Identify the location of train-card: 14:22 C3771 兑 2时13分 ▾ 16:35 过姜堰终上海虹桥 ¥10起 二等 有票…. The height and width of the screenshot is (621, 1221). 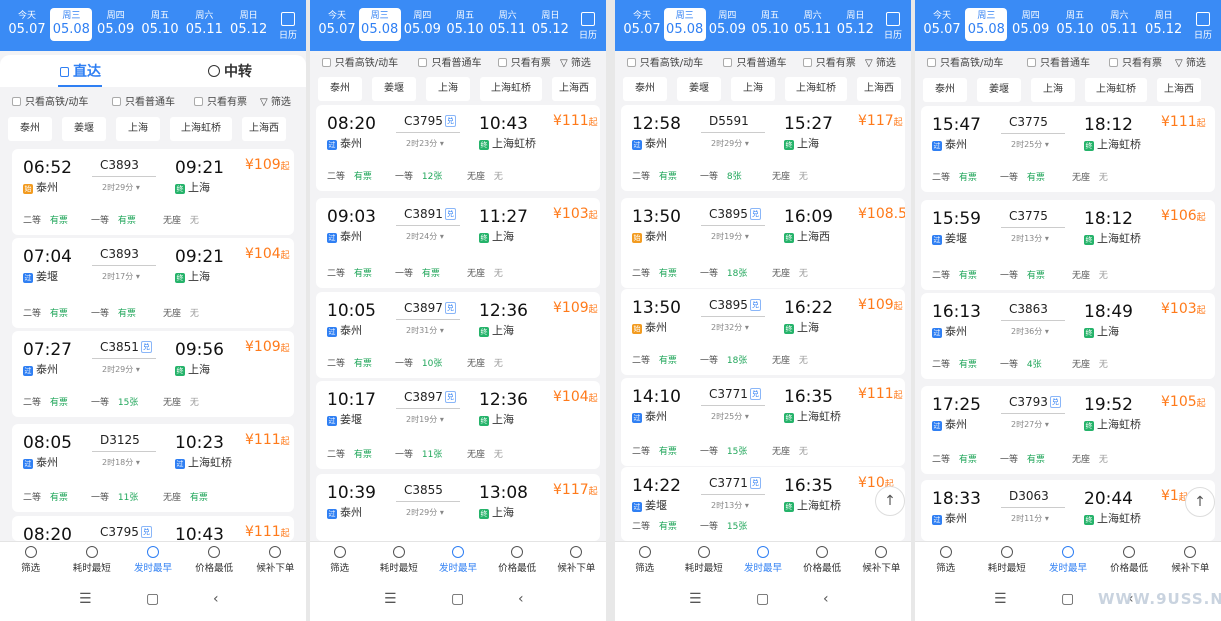
(763, 504).